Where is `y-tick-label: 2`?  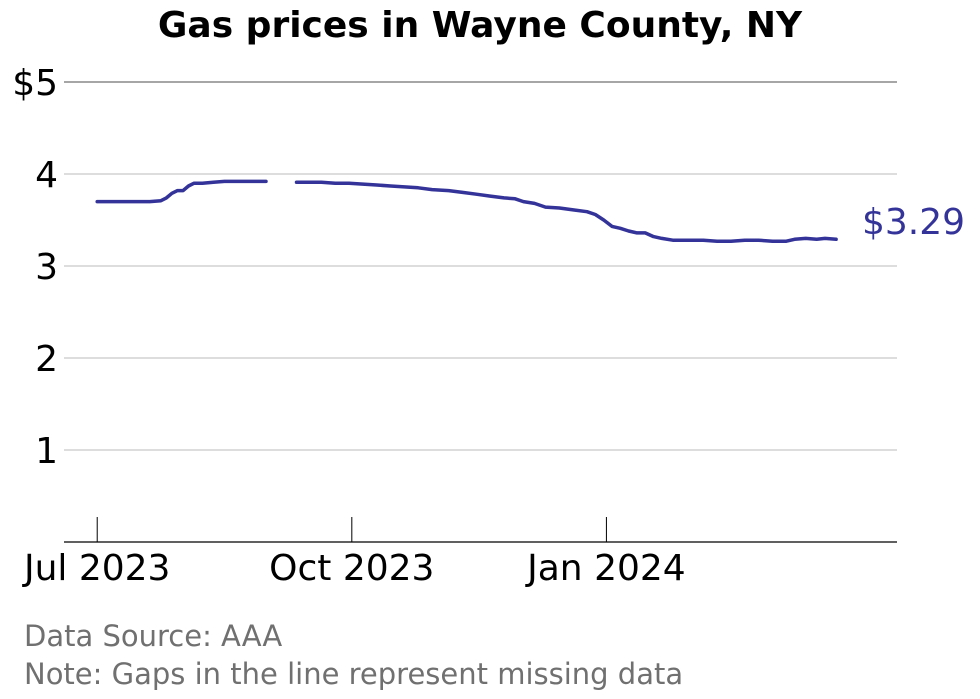 y-tick-label: 2 is located at coordinates (46, 359).